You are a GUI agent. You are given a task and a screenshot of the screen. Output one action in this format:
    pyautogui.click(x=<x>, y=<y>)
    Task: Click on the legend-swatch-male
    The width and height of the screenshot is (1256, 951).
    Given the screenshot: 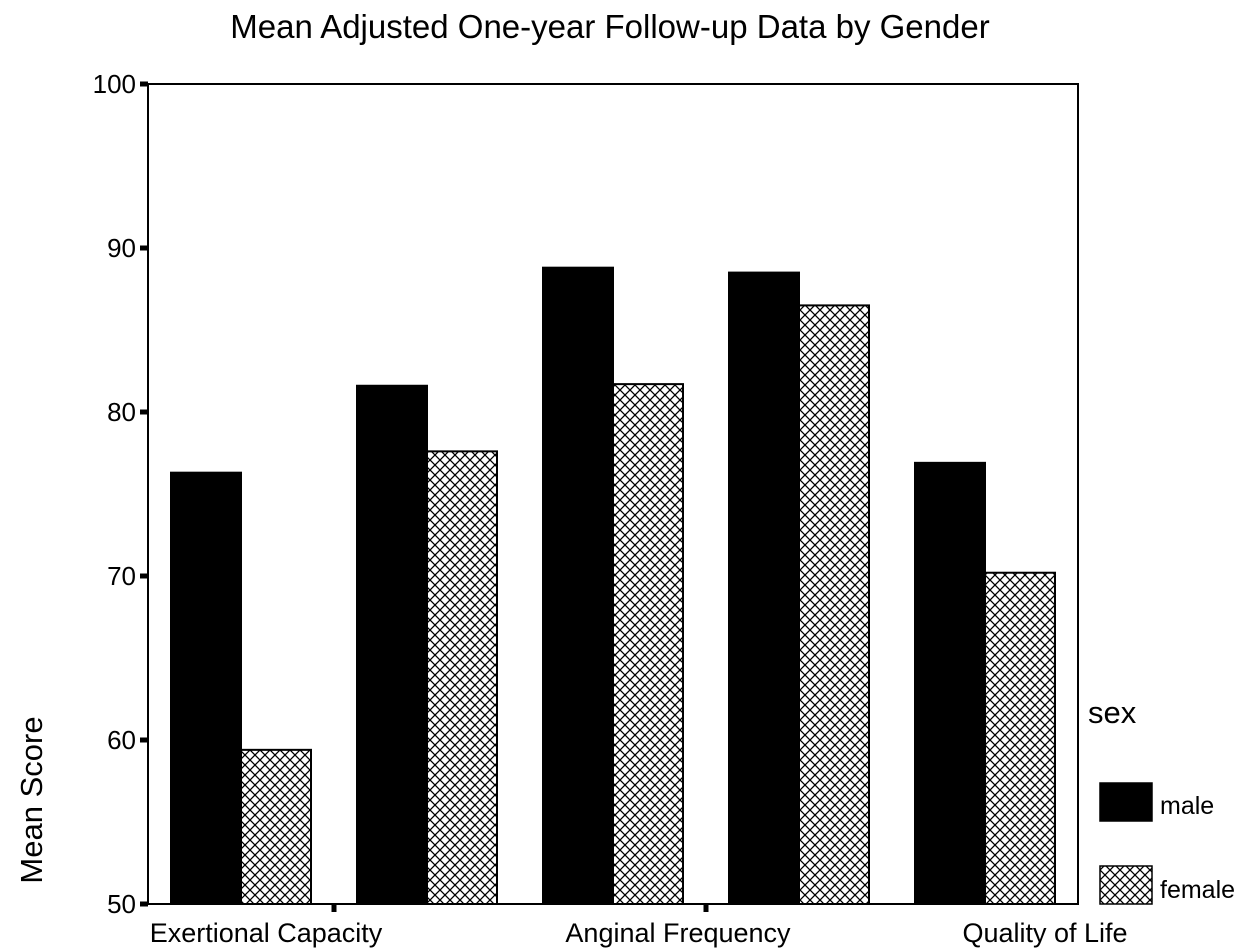 What is the action you would take?
    pyautogui.click(x=1126, y=802)
    